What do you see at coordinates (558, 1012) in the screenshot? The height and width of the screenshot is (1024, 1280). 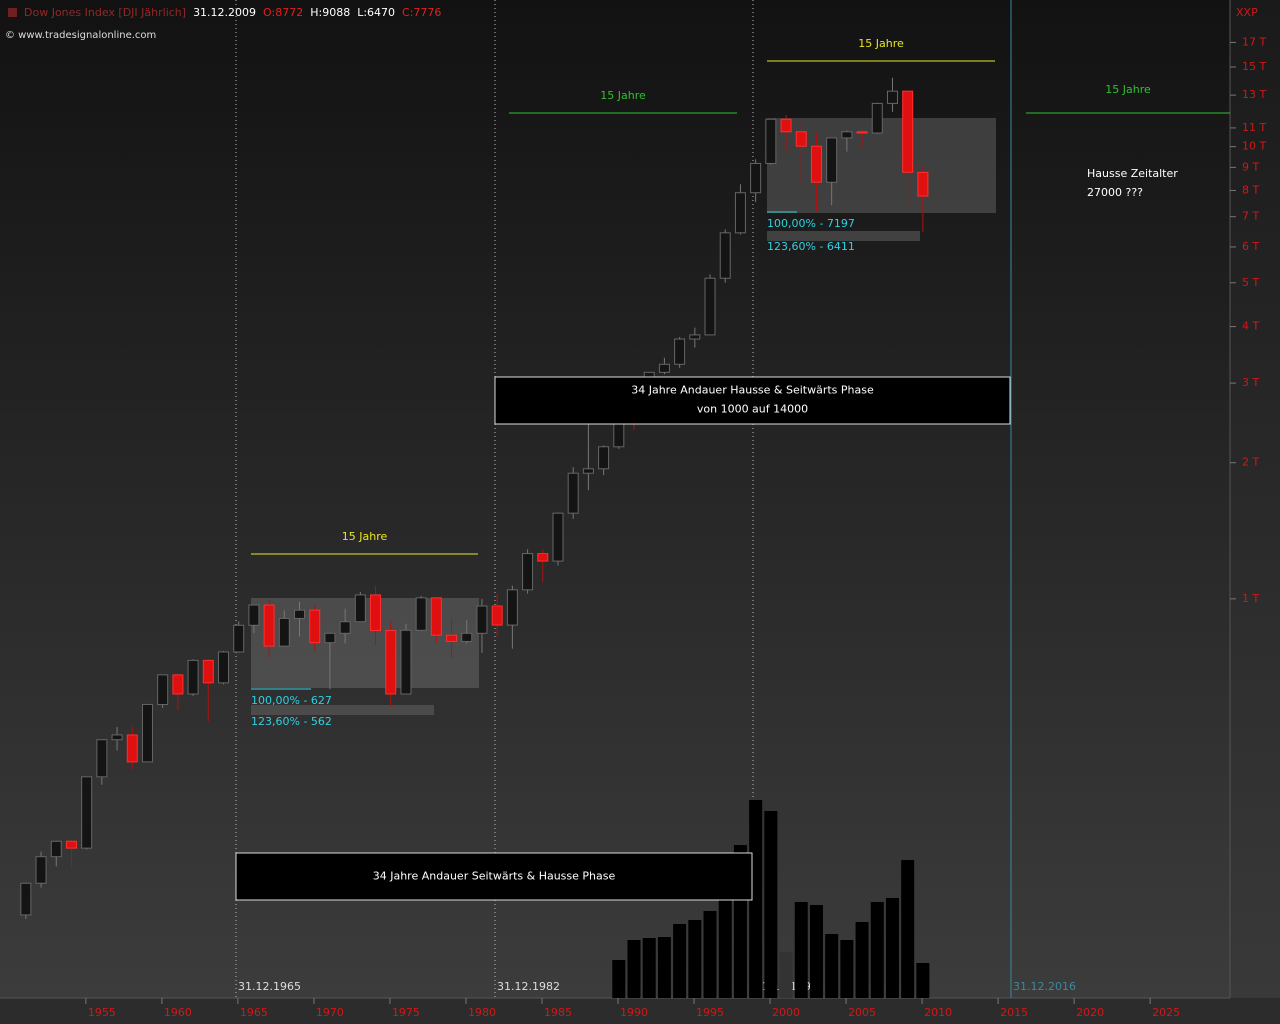 I see `x-tick-label: 1985` at bounding box center [558, 1012].